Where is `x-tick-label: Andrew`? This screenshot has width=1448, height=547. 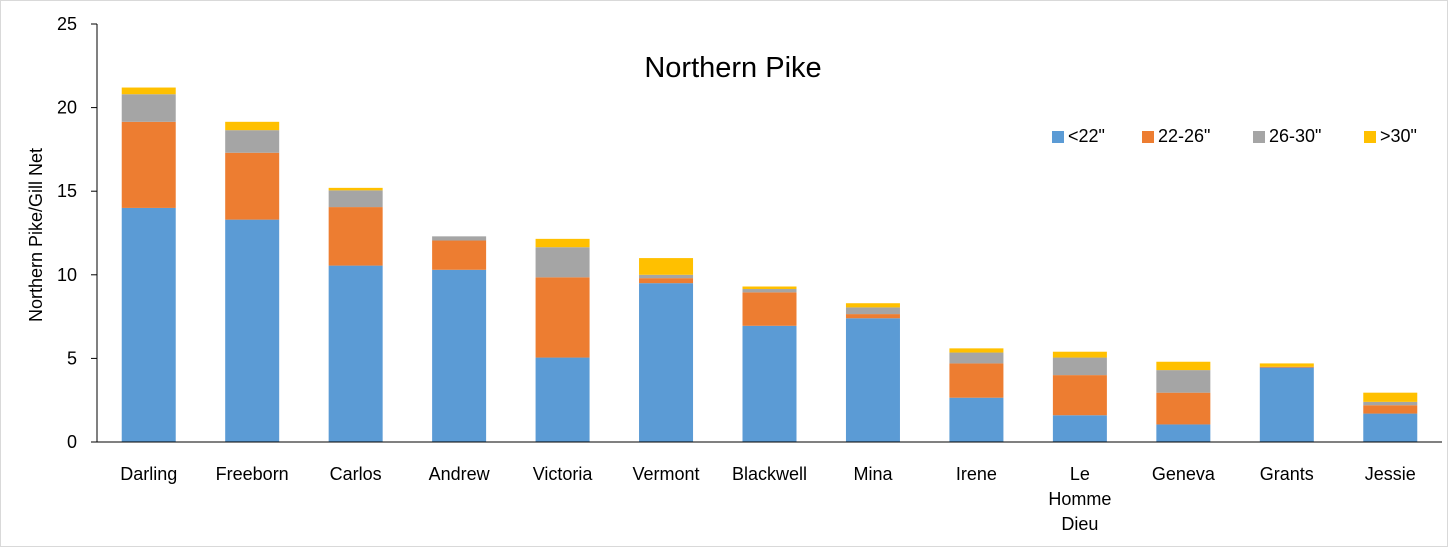 x-tick-label: Andrew is located at coordinates (460, 474).